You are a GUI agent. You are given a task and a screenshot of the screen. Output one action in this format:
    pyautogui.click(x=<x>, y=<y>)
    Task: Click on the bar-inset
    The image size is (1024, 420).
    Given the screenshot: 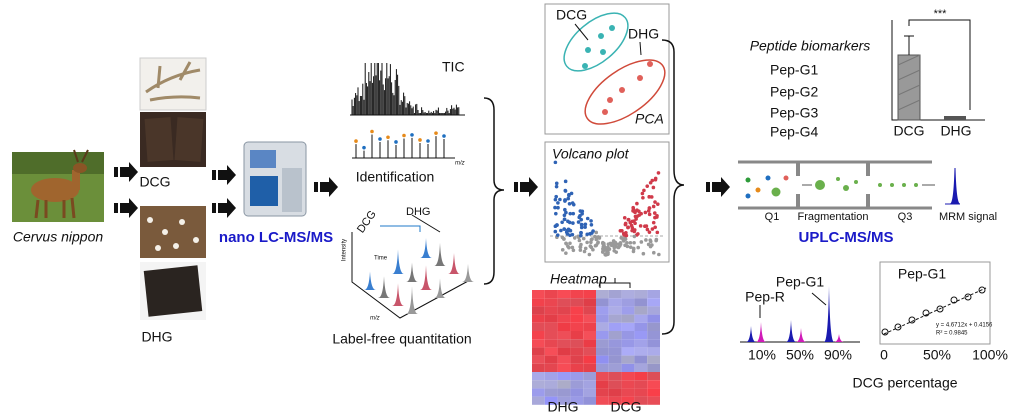 What is the action you would take?
    pyautogui.click(x=938, y=70)
    